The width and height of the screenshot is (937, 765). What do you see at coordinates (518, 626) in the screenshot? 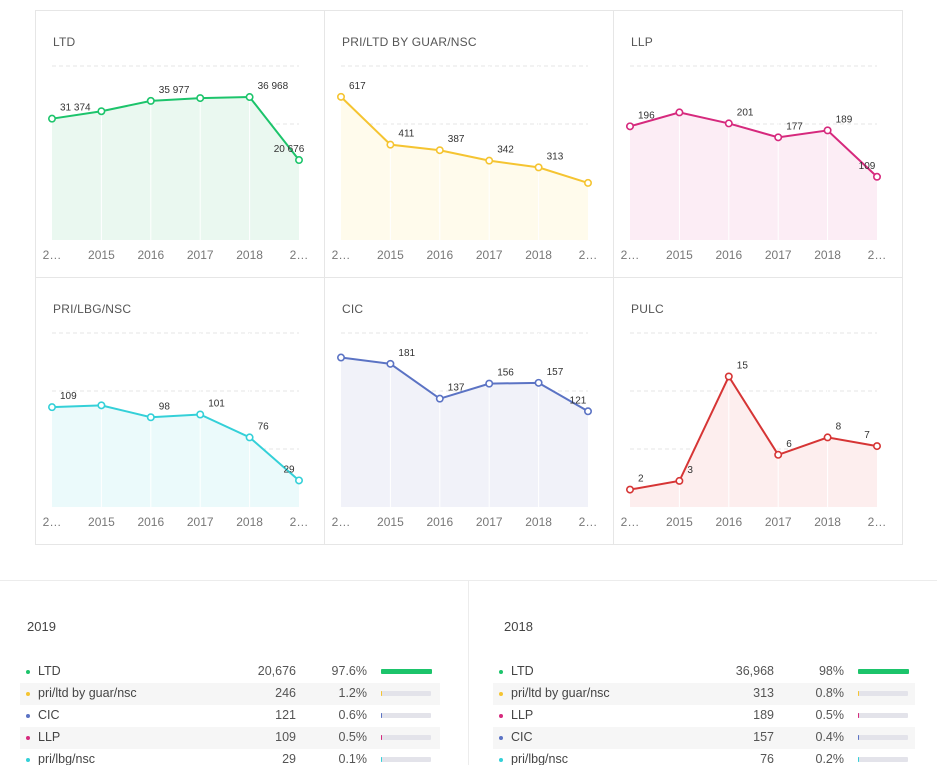
I see `table-year: 2018` at bounding box center [518, 626].